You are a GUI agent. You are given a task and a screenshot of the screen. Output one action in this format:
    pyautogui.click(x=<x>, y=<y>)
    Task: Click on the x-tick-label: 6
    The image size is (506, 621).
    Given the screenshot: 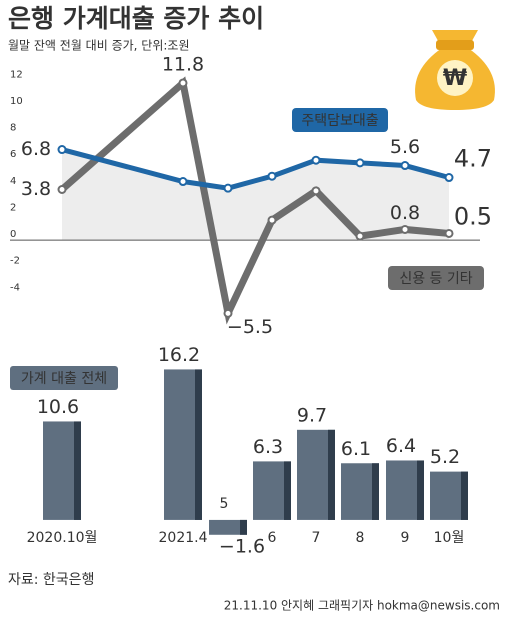 What is the action you would take?
    pyautogui.click(x=272, y=538)
    